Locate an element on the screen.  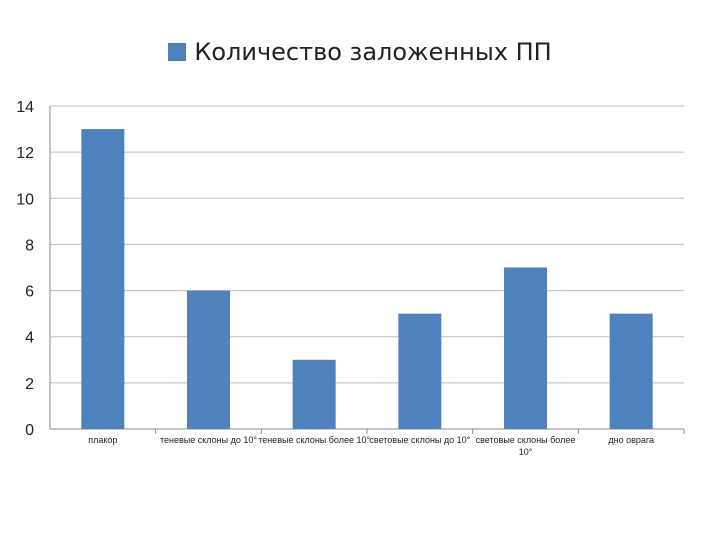
y-tick-label: 2 is located at coordinates (29, 384).